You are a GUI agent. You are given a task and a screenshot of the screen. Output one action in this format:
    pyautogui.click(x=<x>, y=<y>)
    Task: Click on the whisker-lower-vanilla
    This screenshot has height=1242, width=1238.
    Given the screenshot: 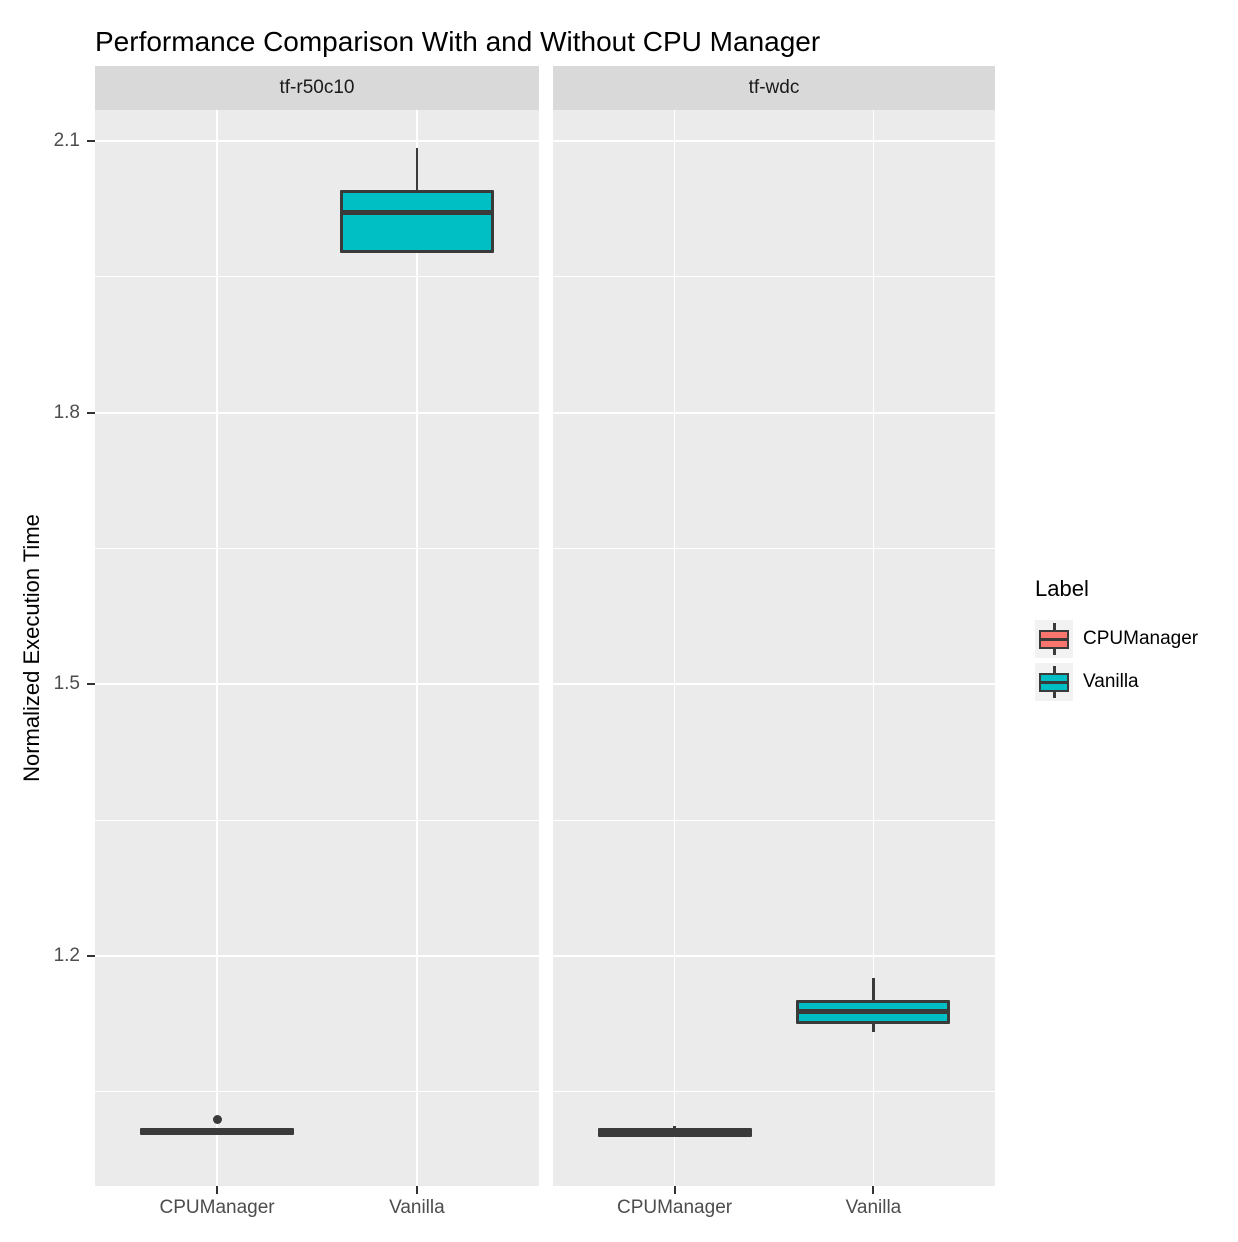 What is the action you would take?
    pyautogui.click(x=873, y=1028)
    